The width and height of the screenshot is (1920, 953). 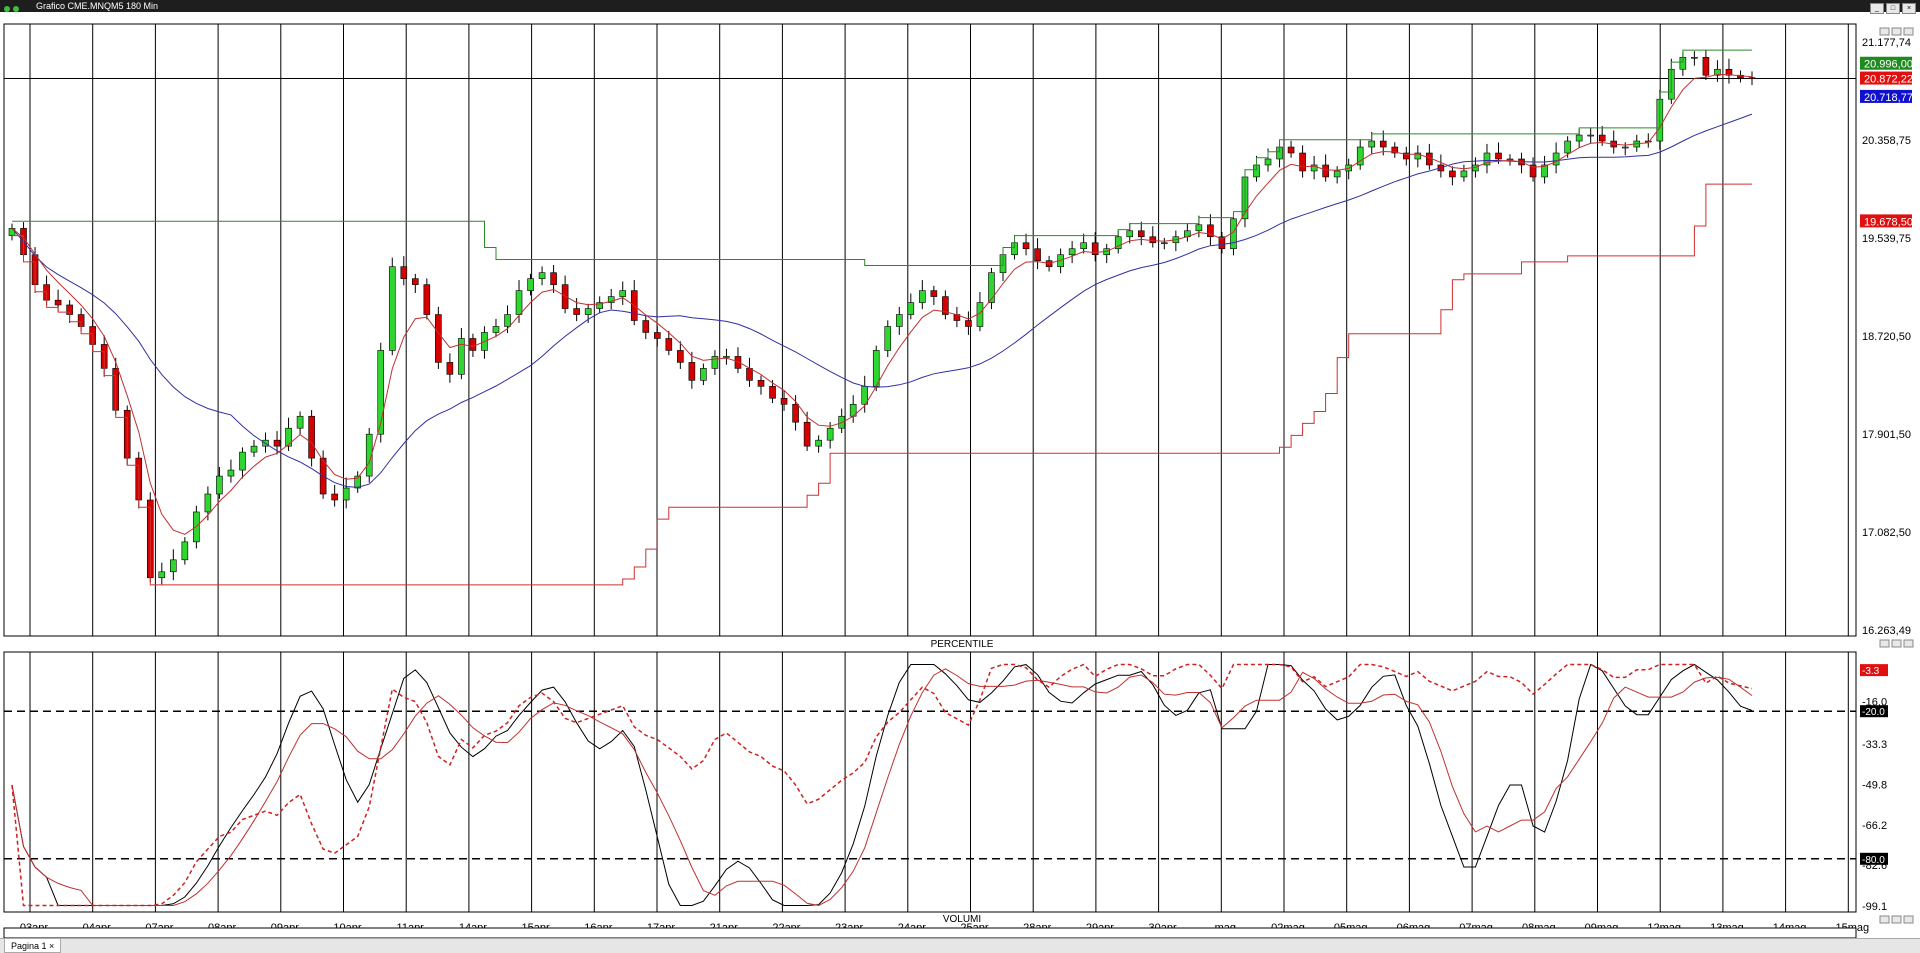 What do you see at coordinates (962, 644) in the screenshot?
I see `percentile-pane-title: PERCENTILE` at bounding box center [962, 644].